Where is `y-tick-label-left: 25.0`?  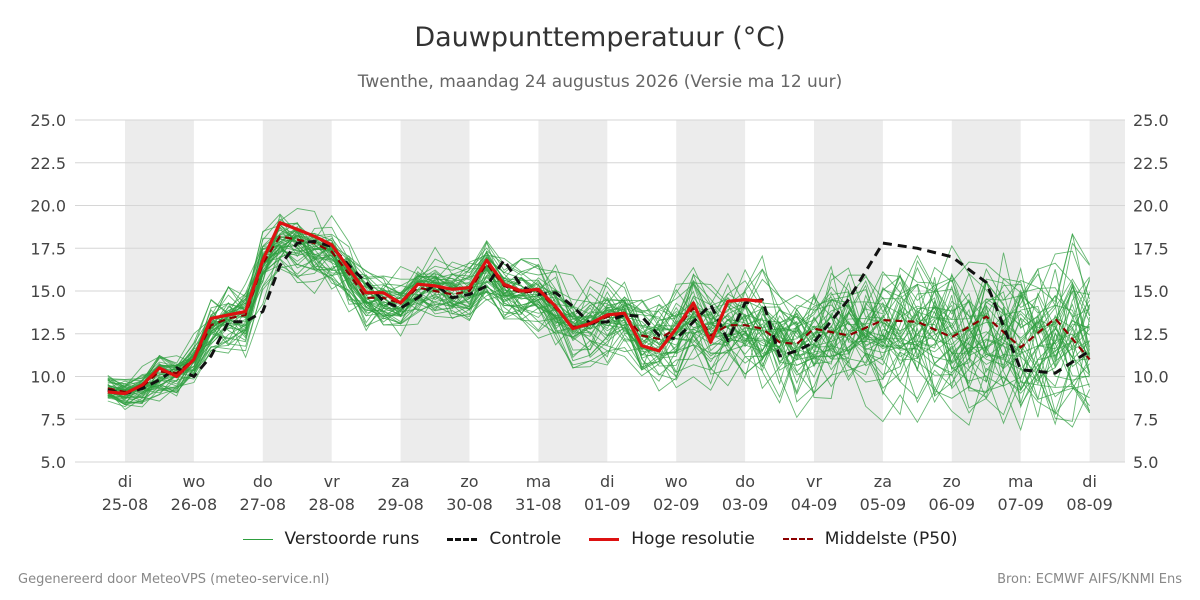 y-tick-label-left: 25.0 is located at coordinates (48, 120).